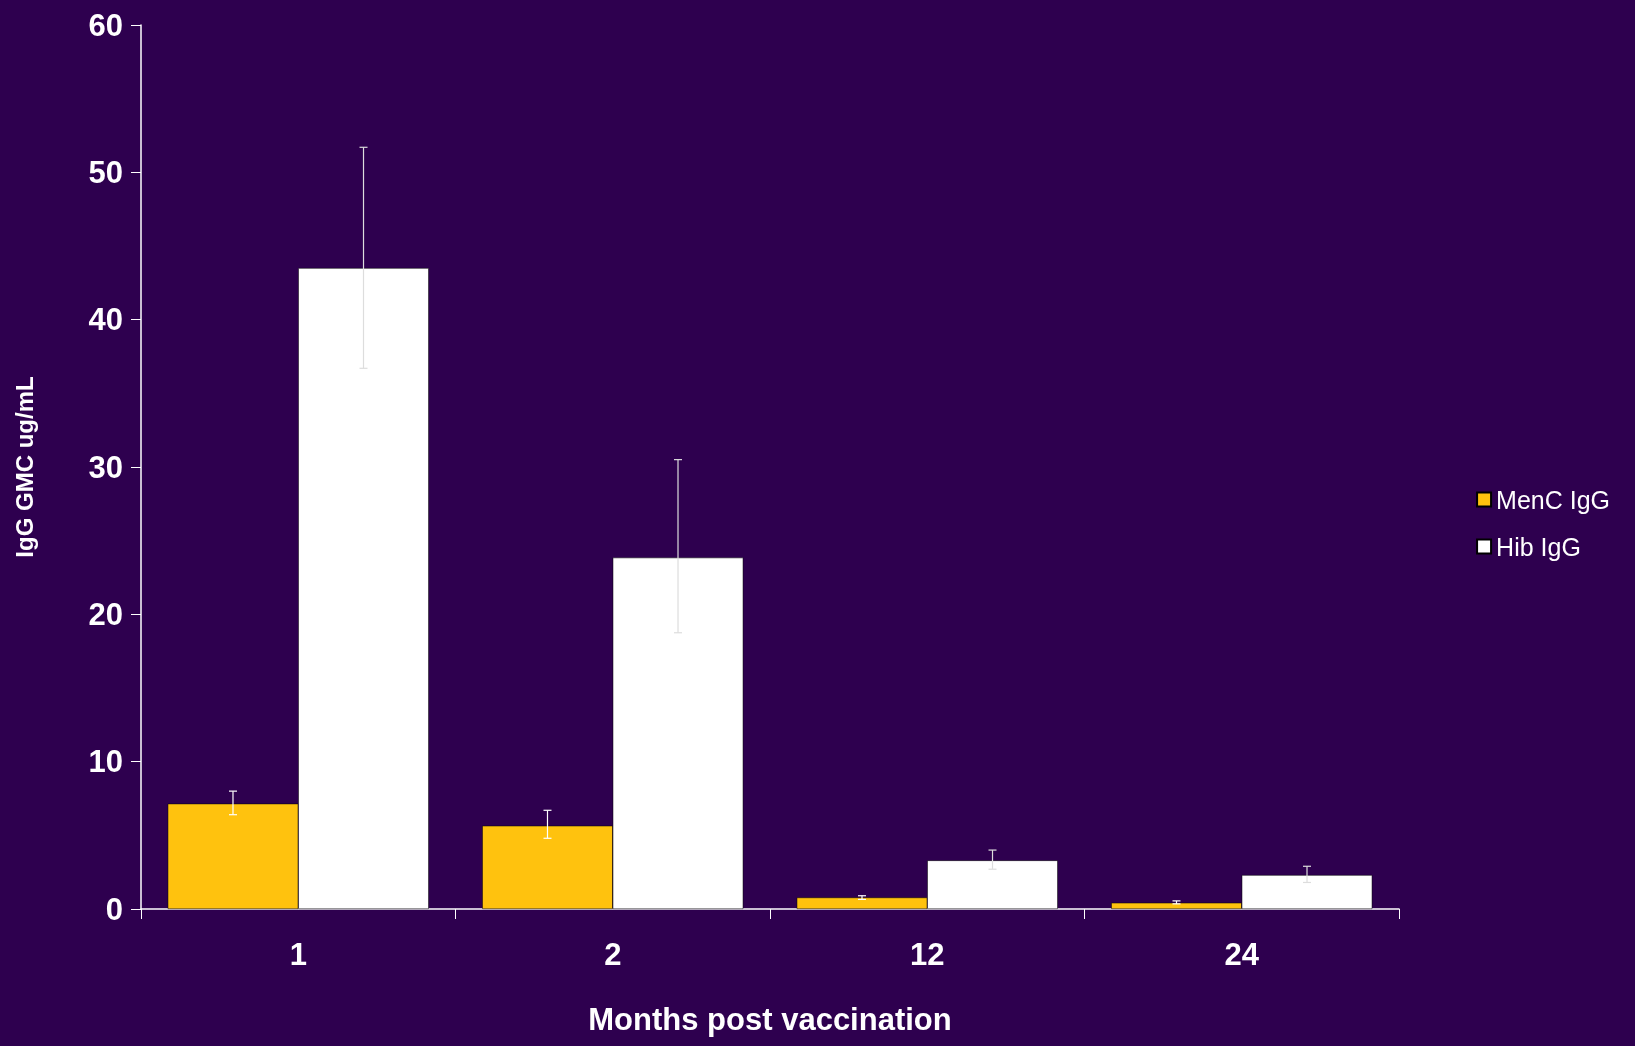  I want to click on y-tick-label: 50, so click(105, 172).